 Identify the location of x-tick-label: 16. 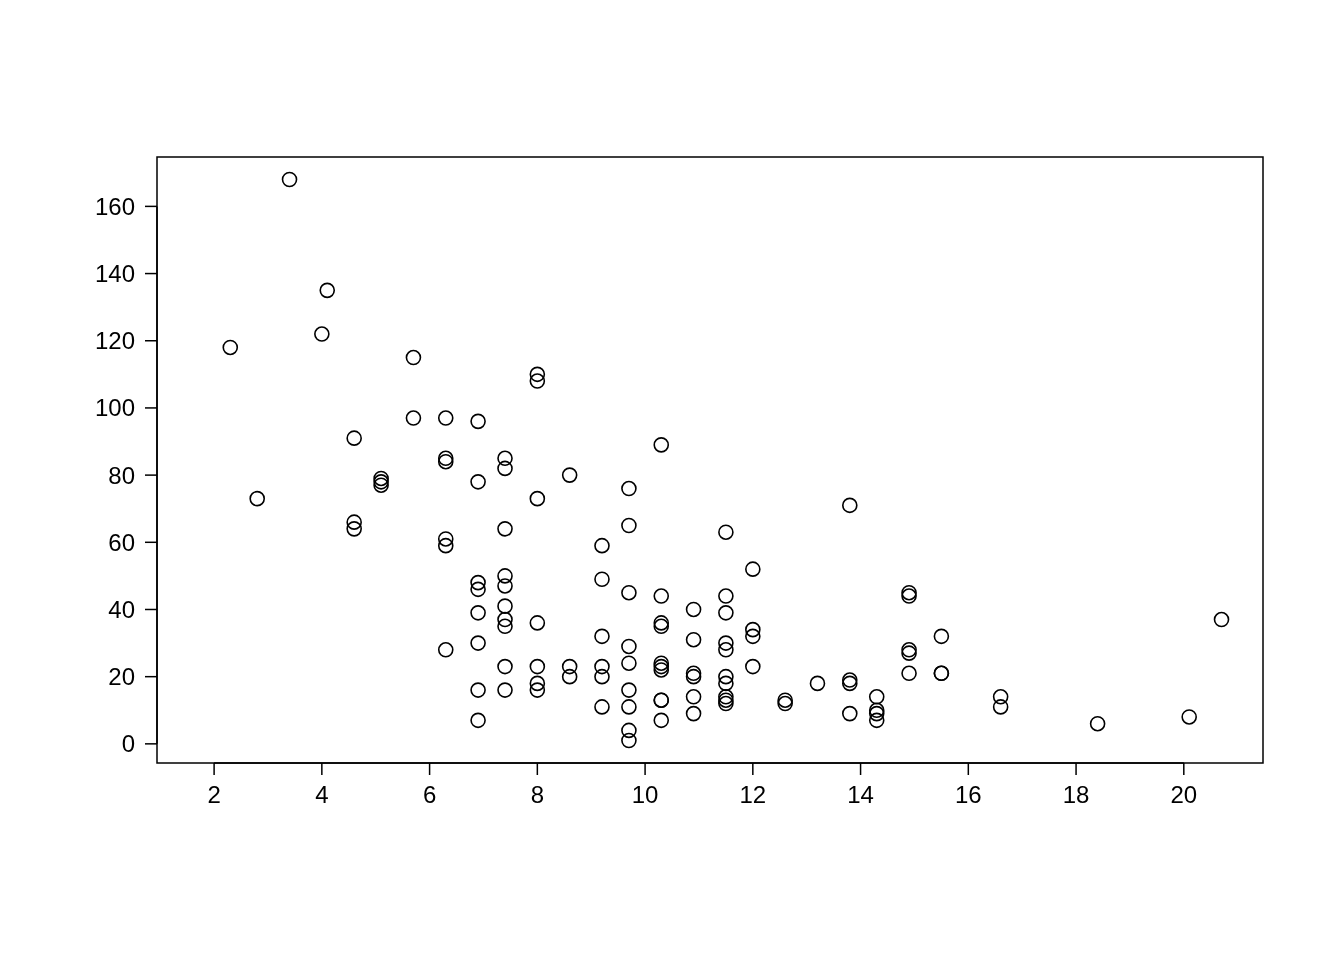
(968, 794).